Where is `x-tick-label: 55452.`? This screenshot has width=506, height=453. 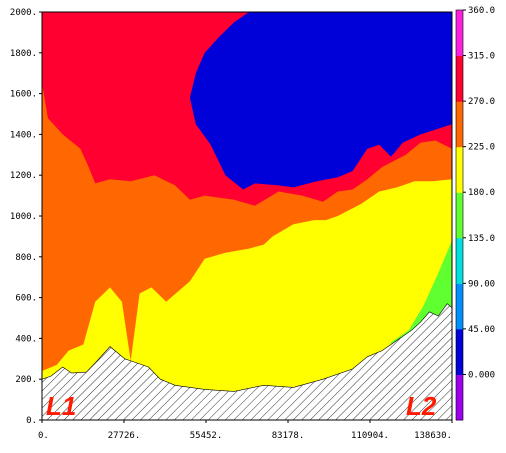 x-tick-label: 55452. is located at coordinates (206, 436).